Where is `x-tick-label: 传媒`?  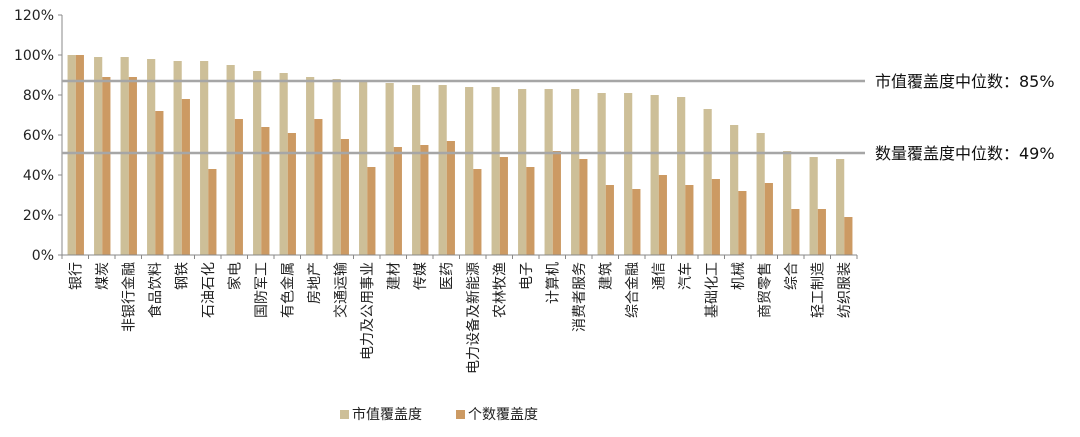
x-tick-label: 传媒 is located at coordinates (421, 276).